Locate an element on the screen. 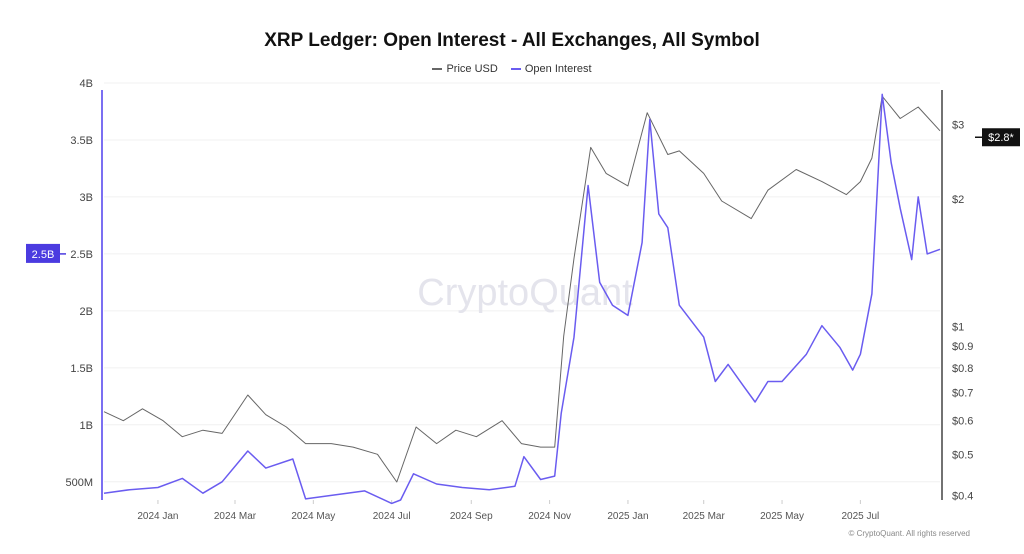 This screenshot has height=554, width=1024. legend-label-open-interest: Open Interest is located at coordinates (558, 69).